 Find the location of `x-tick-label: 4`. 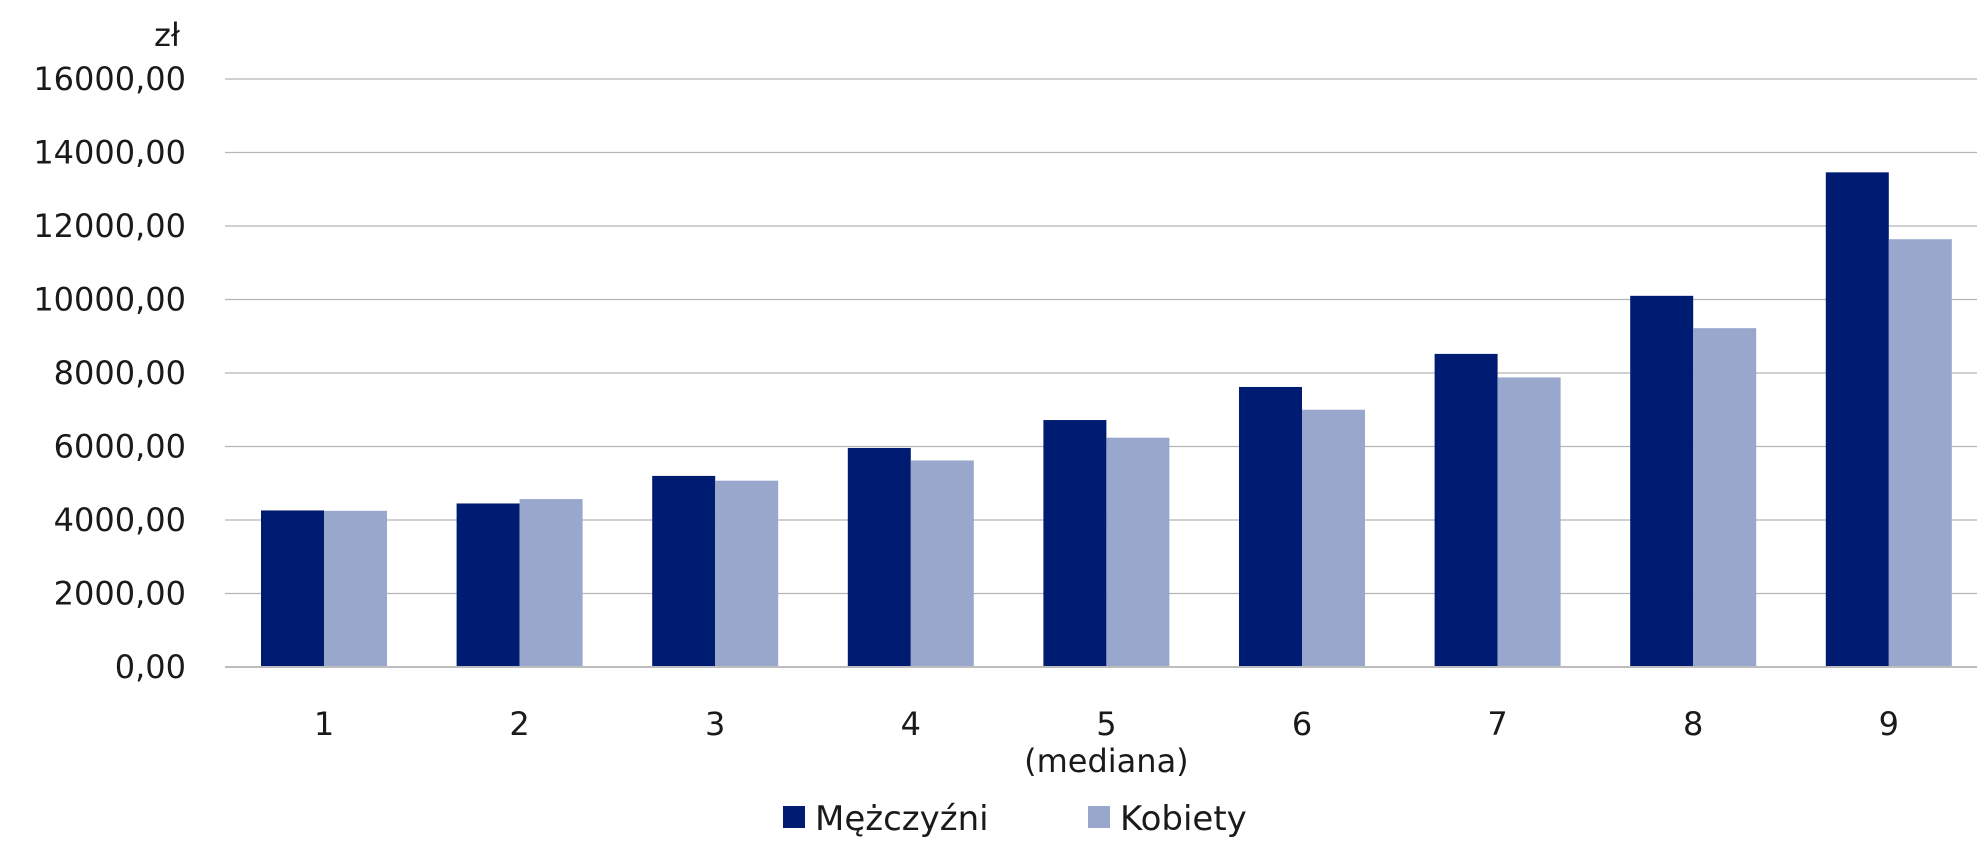

x-tick-label: 4 is located at coordinates (911, 724).